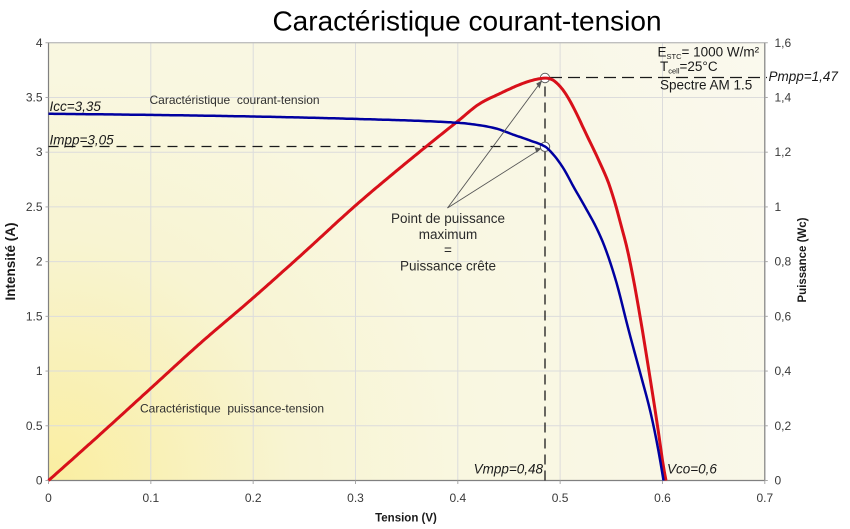 The image size is (850, 529). What do you see at coordinates (10, 261) in the screenshot?
I see `svg-text: Intensité (A)` at bounding box center [10, 261].